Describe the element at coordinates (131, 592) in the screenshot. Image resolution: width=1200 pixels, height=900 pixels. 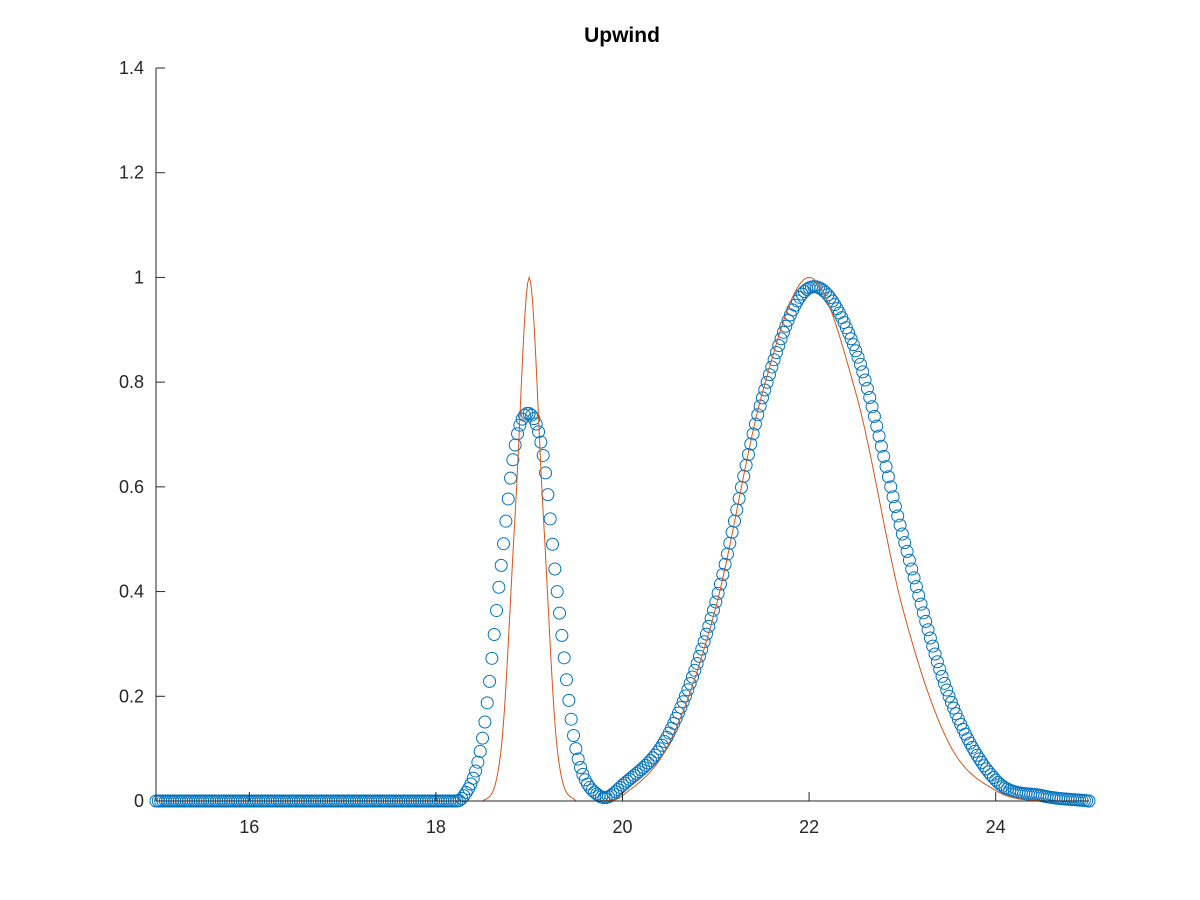
I see `y-tick-label: 0.4` at that location.